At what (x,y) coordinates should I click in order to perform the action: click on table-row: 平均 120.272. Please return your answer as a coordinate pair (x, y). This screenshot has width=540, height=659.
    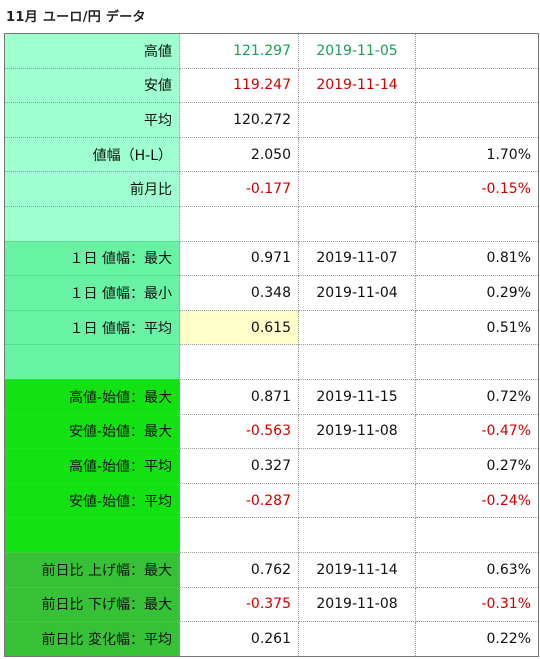
    Looking at the image, I should click on (271, 120).